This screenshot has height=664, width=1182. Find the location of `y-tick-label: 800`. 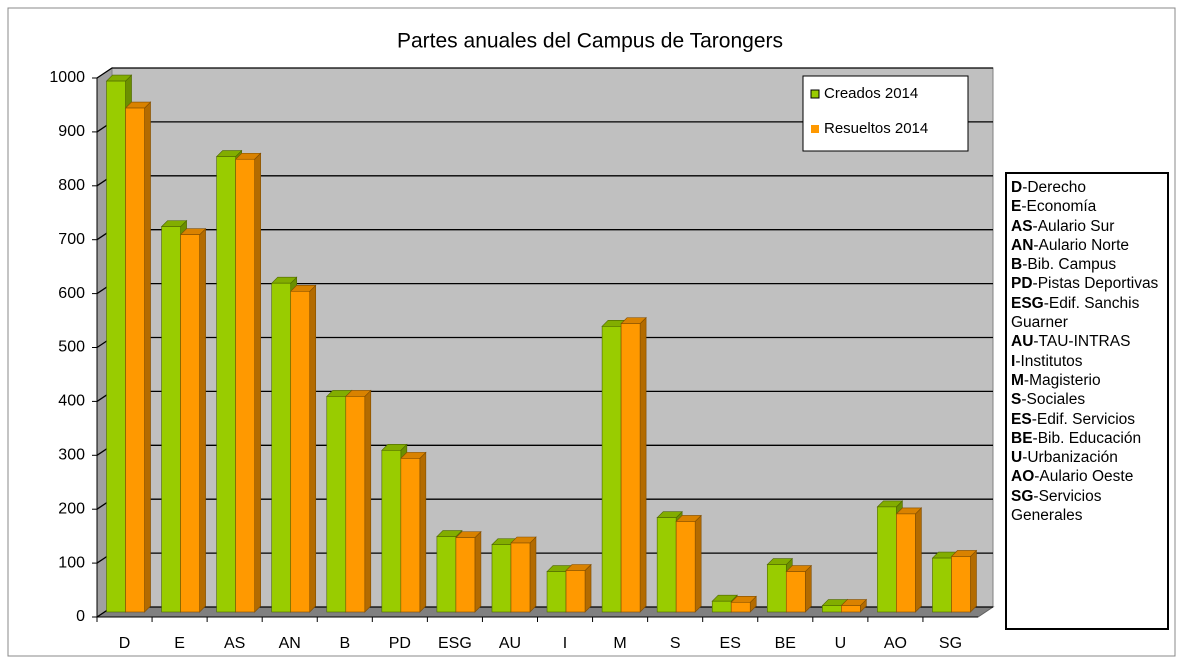

y-tick-label: 800 is located at coordinates (71, 185).